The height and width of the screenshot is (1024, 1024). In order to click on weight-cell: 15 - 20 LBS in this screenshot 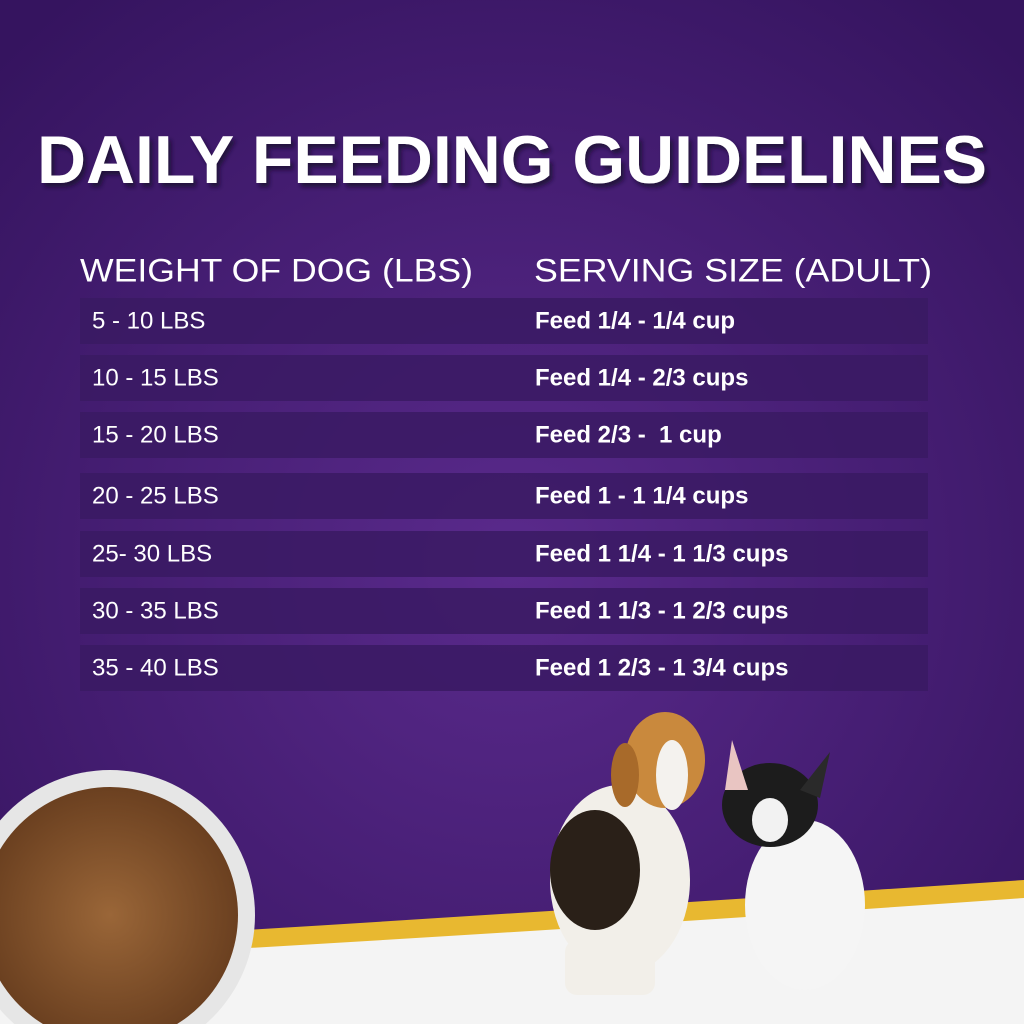, I will do `click(155, 434)`.